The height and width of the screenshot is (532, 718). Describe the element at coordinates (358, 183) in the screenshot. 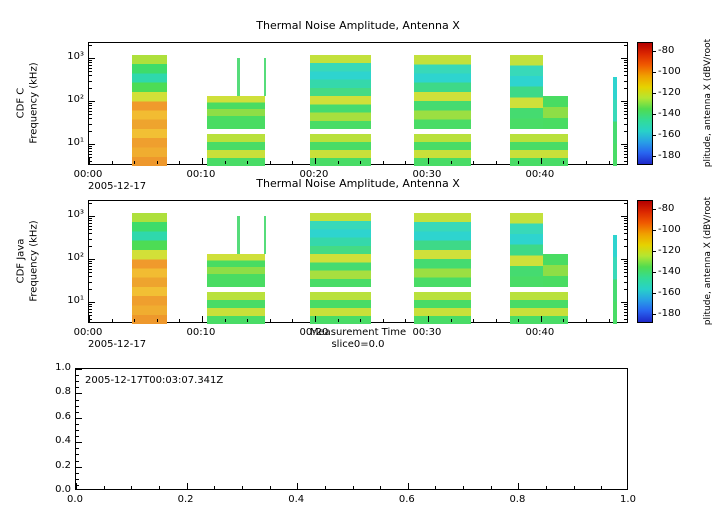

I see `panel2-title: Thermal Noise Amplitude, Antenna X` at that location.